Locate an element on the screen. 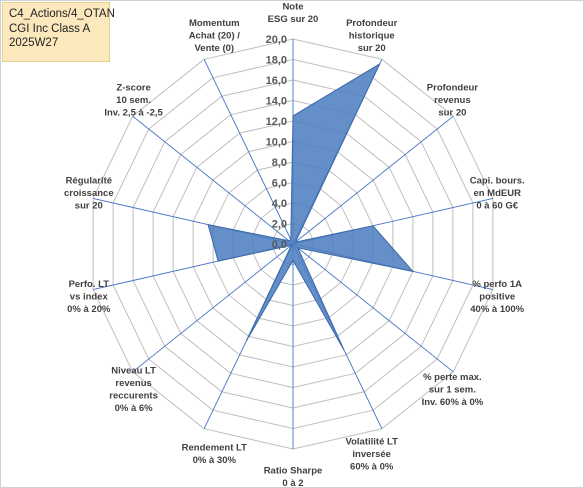 The width and height of the screenshot is (584, 488). axis-label: Profondeur historique sur 20 is located at coordinates (371, 36).